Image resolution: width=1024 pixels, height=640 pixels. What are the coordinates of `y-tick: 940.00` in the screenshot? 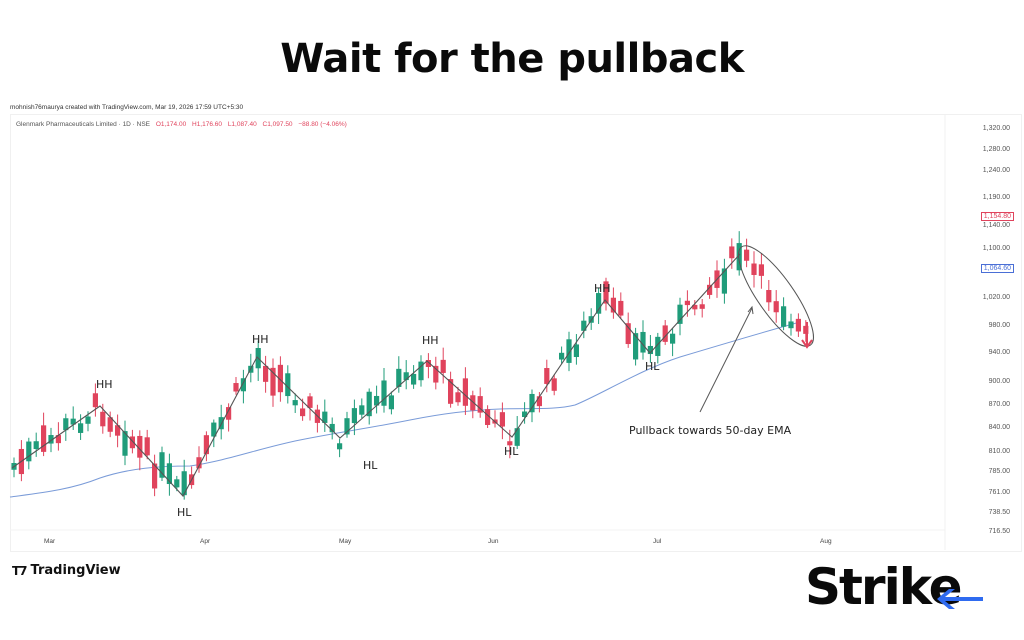 It's located at (999, 352).